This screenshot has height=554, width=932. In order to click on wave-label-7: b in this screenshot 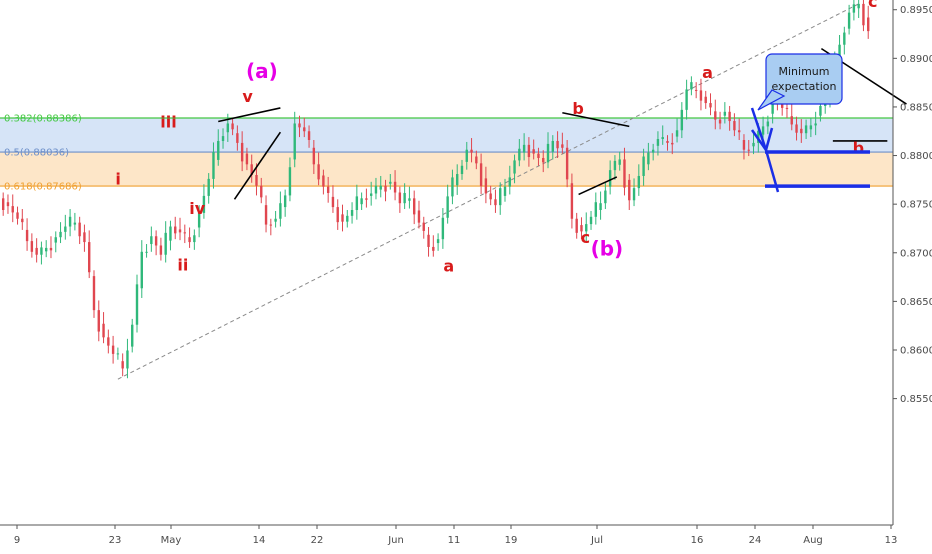, I will do `click(577, 108)`.